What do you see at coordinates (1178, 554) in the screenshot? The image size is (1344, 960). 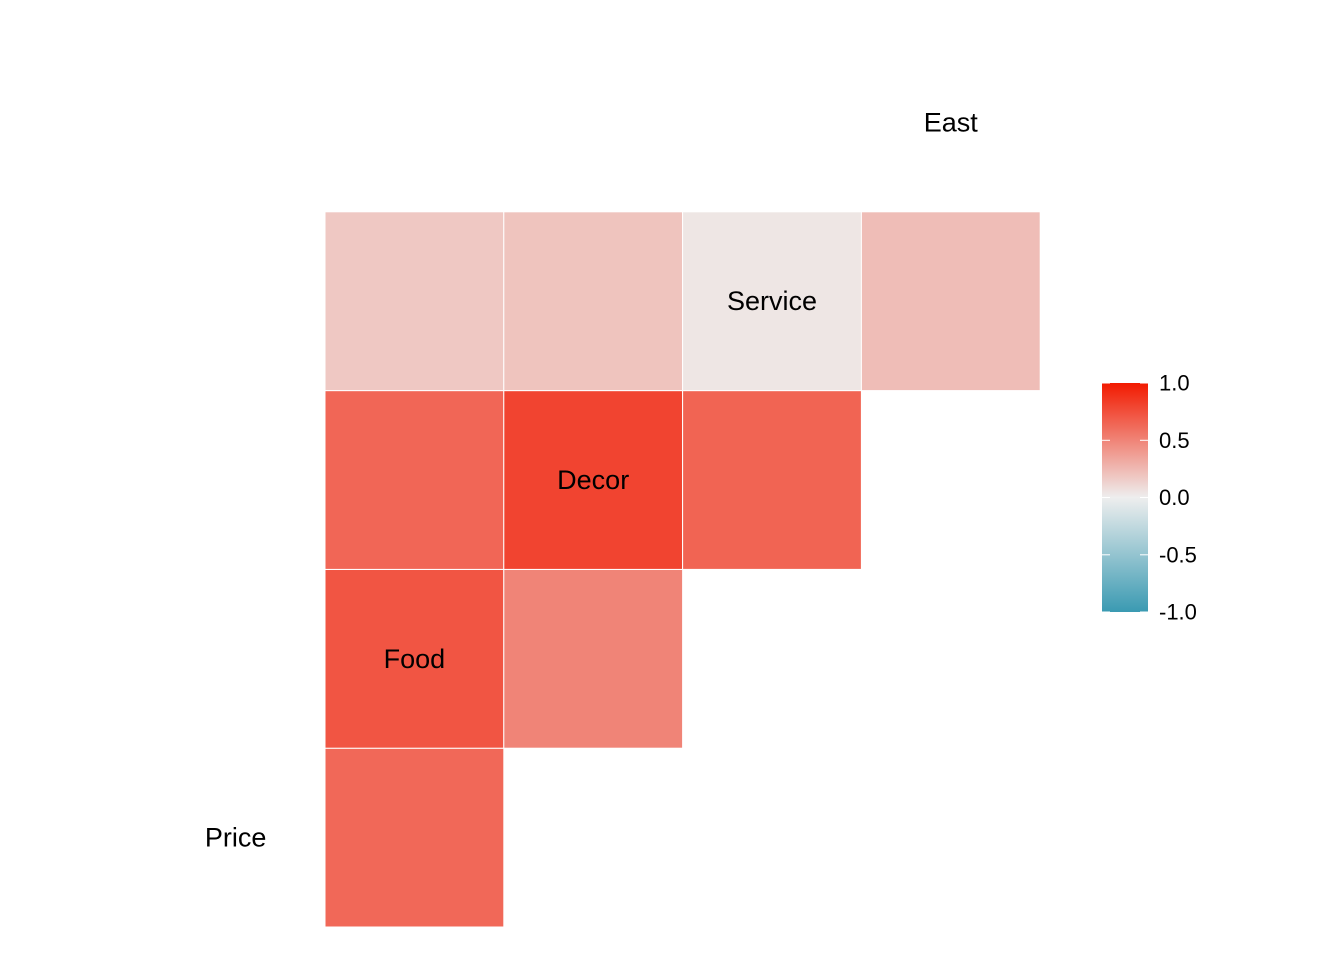 I see `legend-tick-label: -0.5` at bounding box center [1178, 554].